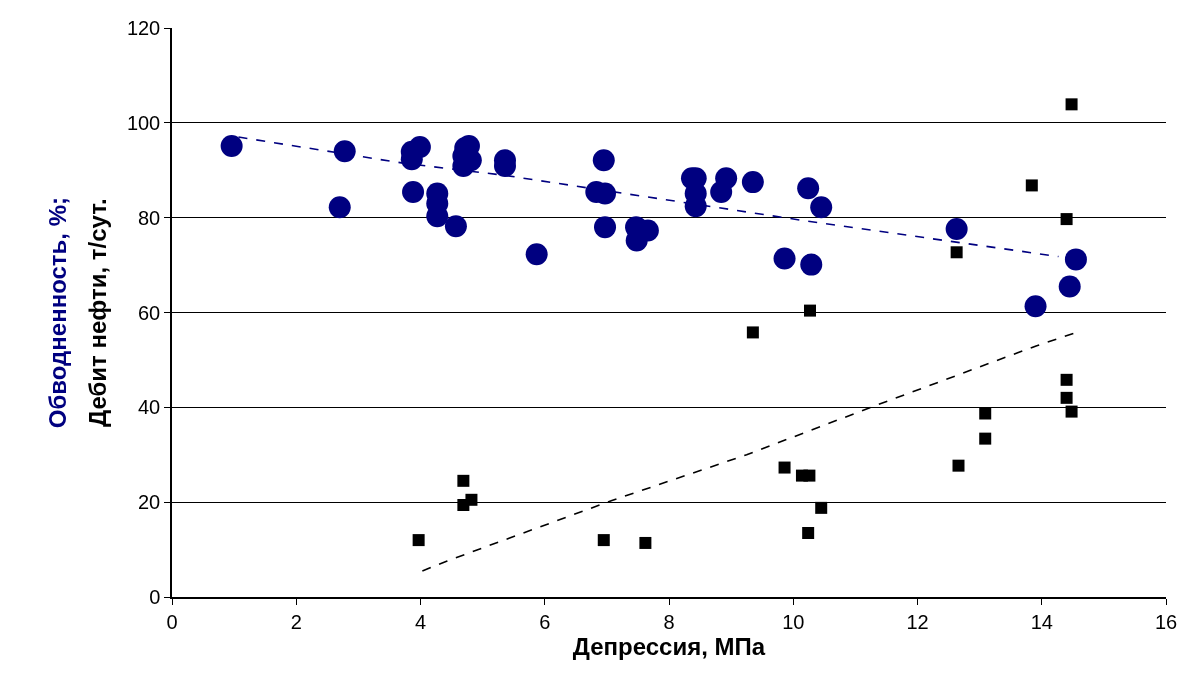 This screenshot has height=681, width=1189. What do you see at coordinates (296, 621) in the screenshot?
I see `x-tick-label: 2` at bounding box center [296, 621].